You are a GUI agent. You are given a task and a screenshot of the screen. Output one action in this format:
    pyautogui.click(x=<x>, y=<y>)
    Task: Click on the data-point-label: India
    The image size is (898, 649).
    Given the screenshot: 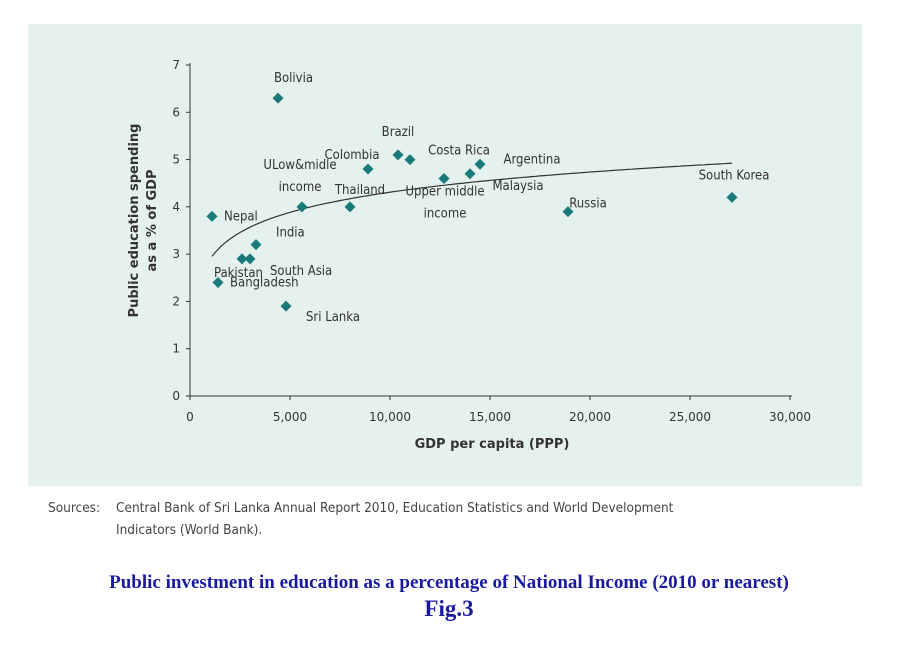 What is the action you would take?
    pyautogui.click(x=290, y=233)
    